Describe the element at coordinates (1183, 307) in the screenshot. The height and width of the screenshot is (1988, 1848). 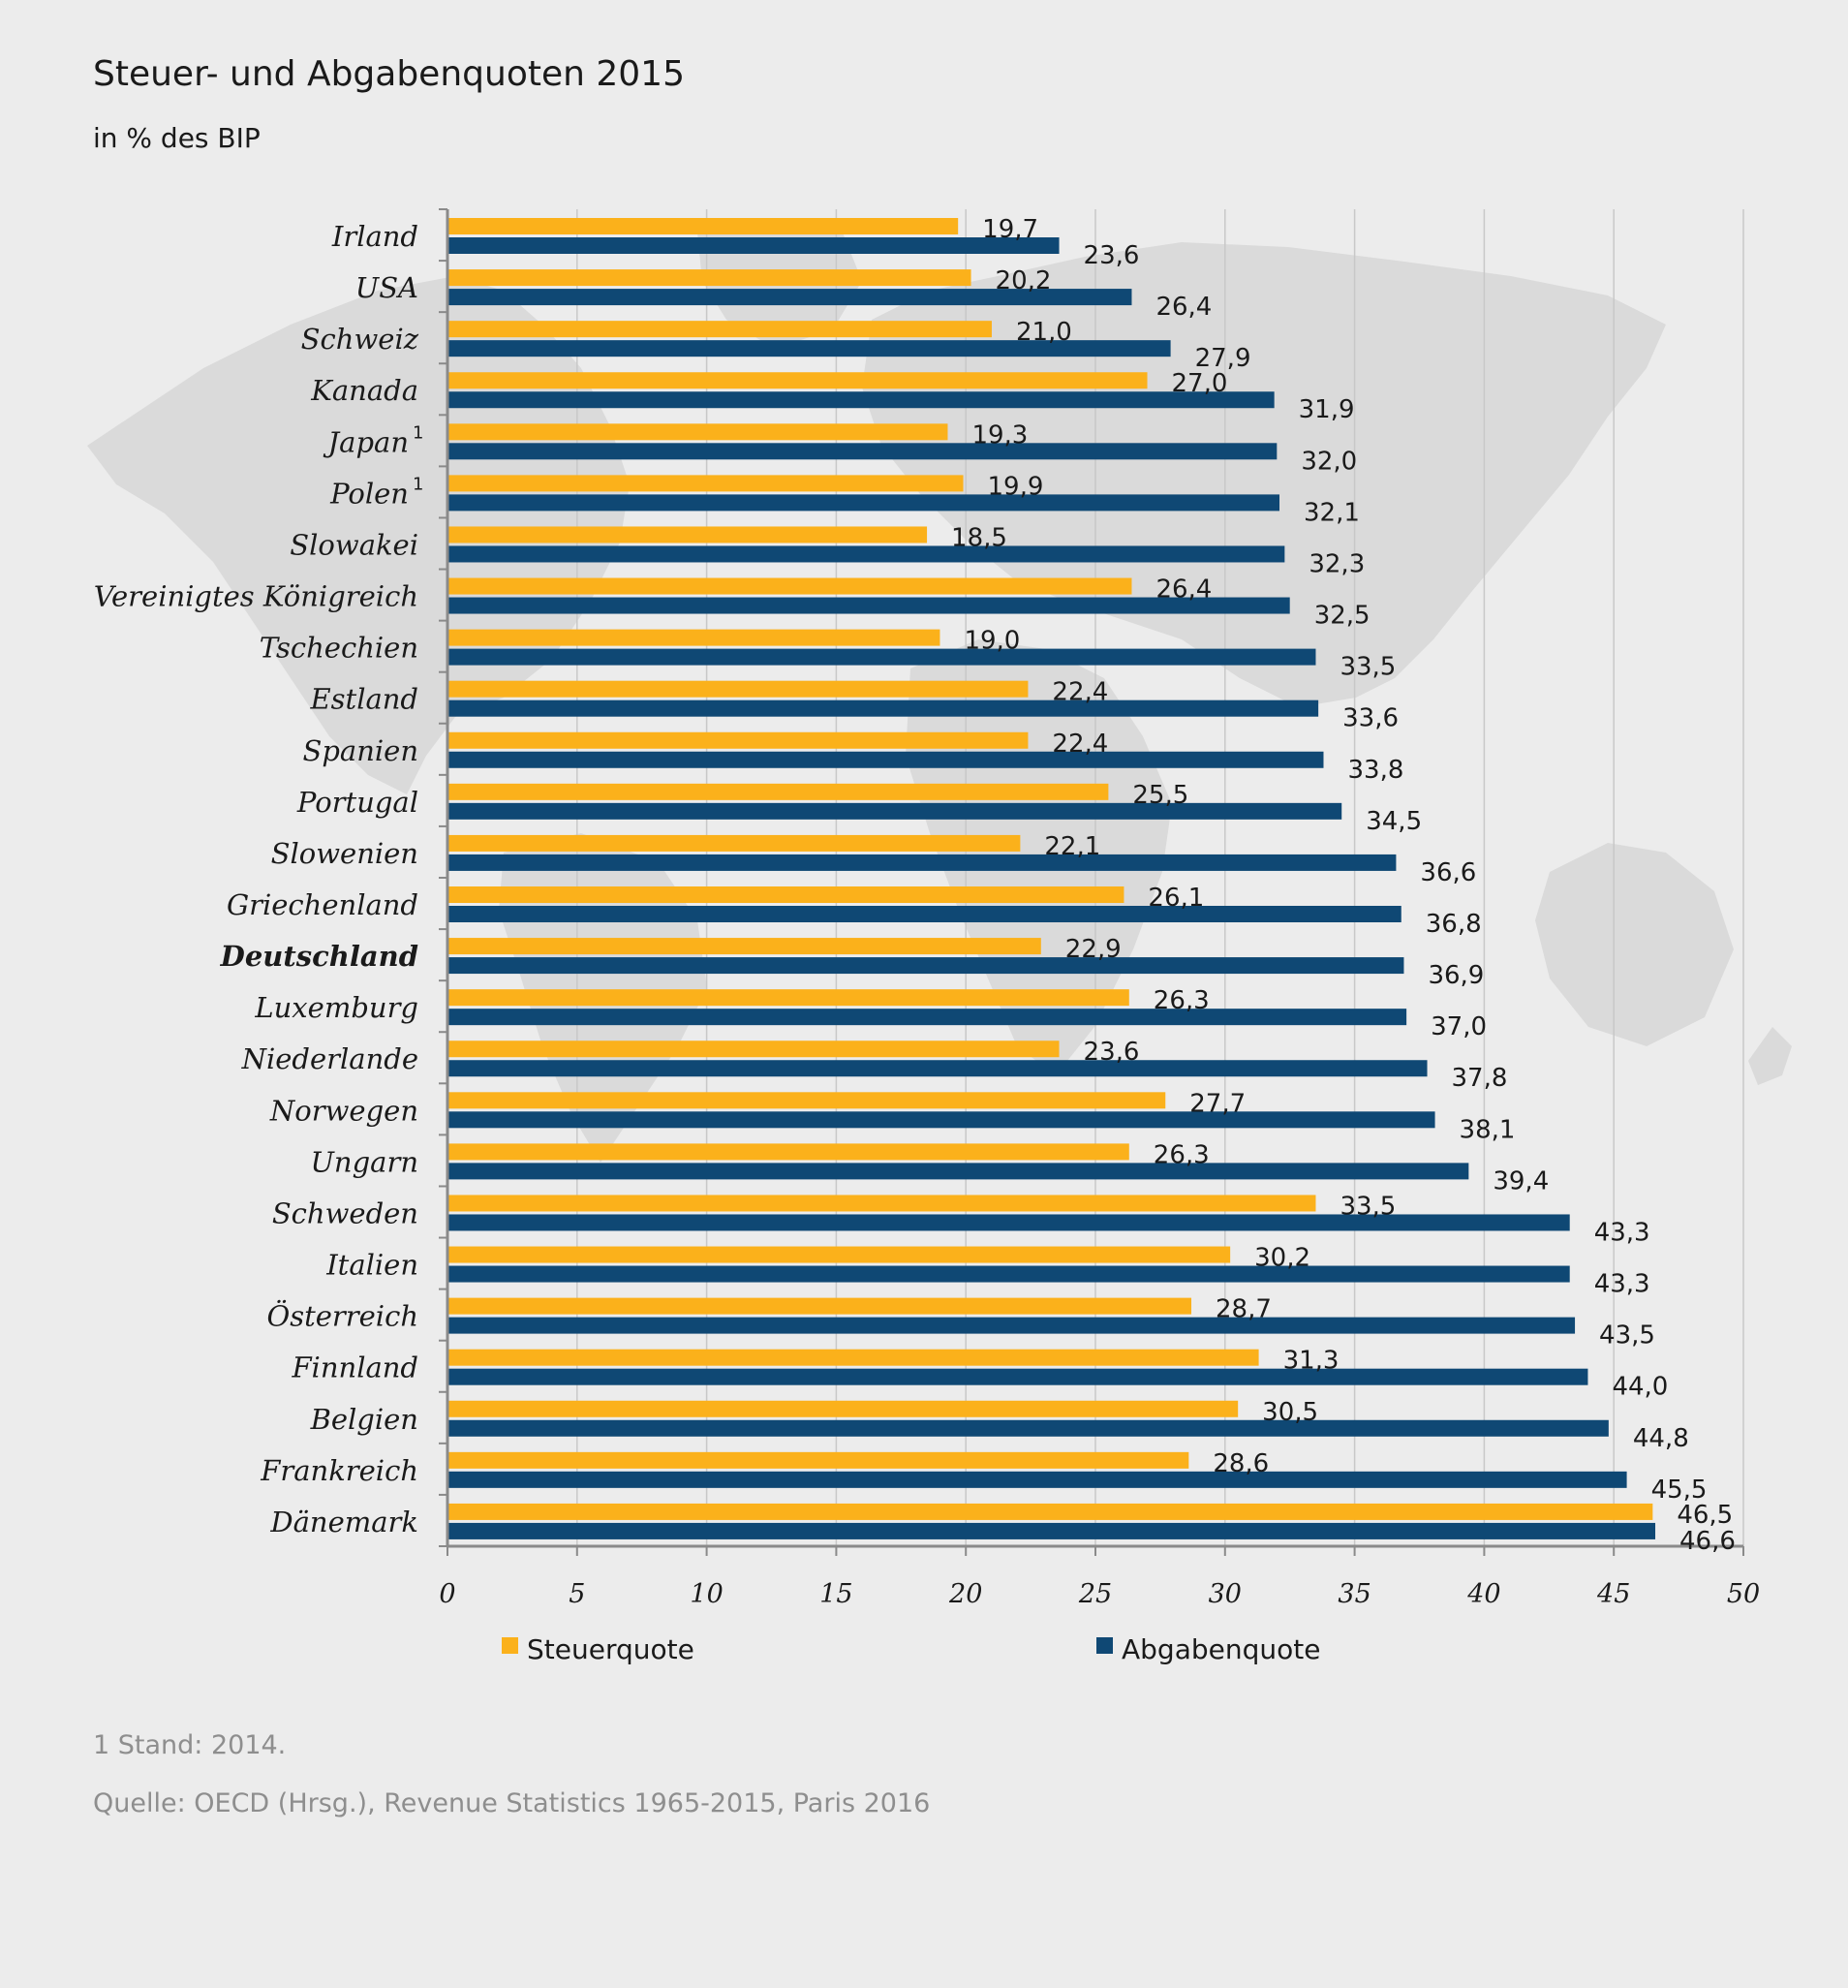
I see `data-label-abgabenquote: 26,4` at that location.